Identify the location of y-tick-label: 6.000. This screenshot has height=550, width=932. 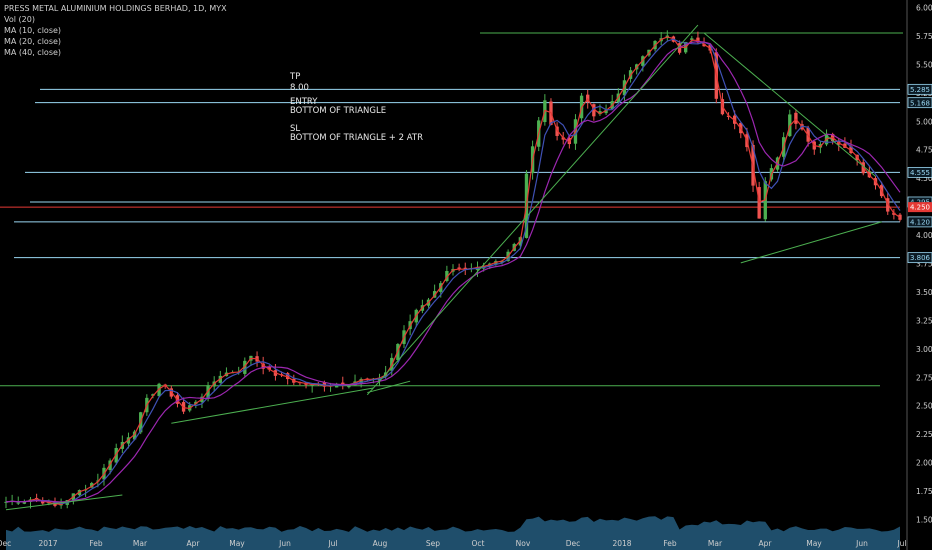
(924, 8).